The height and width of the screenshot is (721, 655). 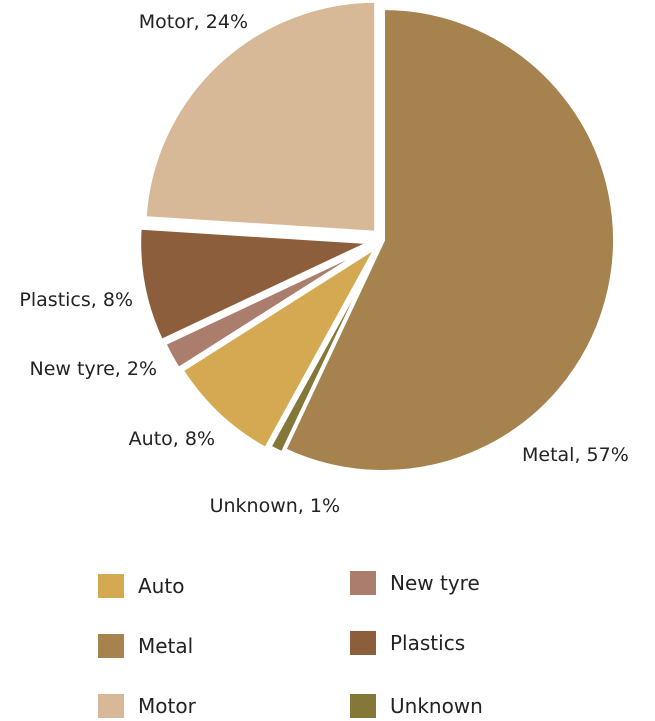 What do you see at coordinates (575, 455) in the screenshot?
I see `slice-label-metal: Metal, 57%` at bounding box center [575, 455].